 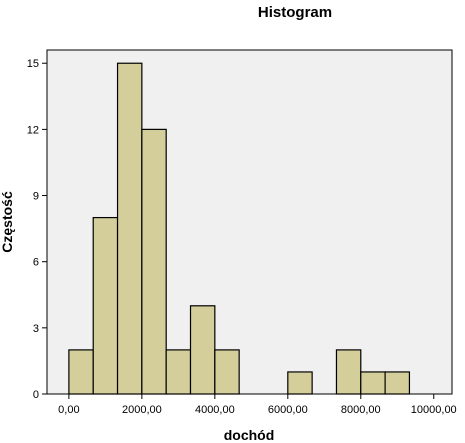 What do you see at coordinates (36, 329) in the screenshot?
I see `y-tick-label: 3` at bounding box center [36, 329].